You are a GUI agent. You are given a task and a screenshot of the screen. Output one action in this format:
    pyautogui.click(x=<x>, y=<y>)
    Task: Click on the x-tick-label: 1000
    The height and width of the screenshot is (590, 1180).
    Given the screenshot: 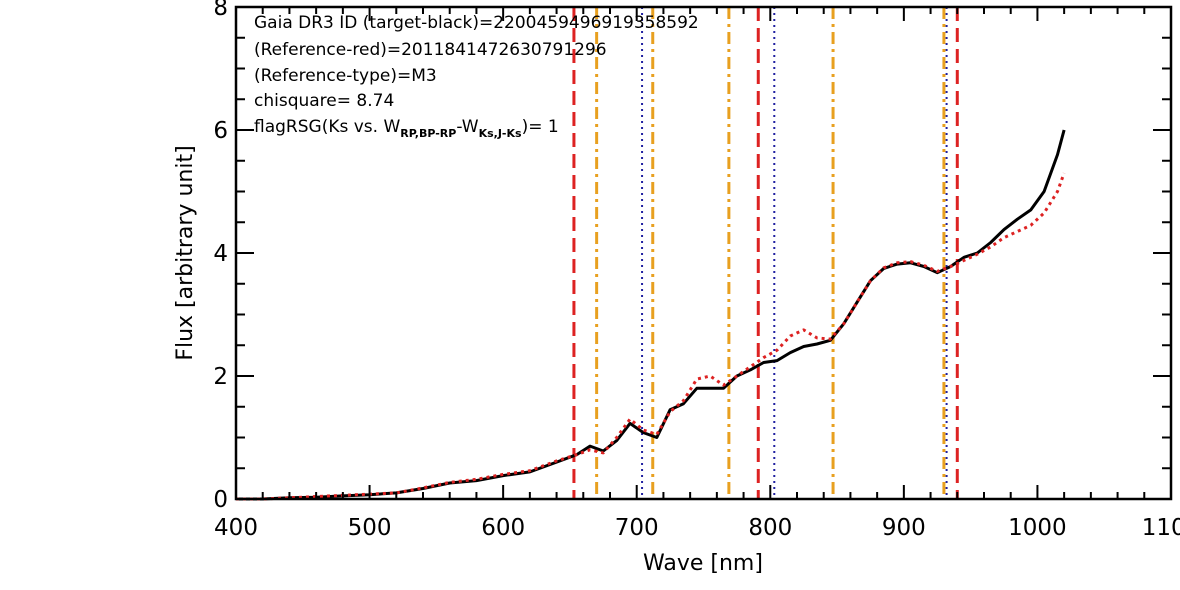 What is the action you would take?
    pyautogui.click(x=1037, y=528)
    